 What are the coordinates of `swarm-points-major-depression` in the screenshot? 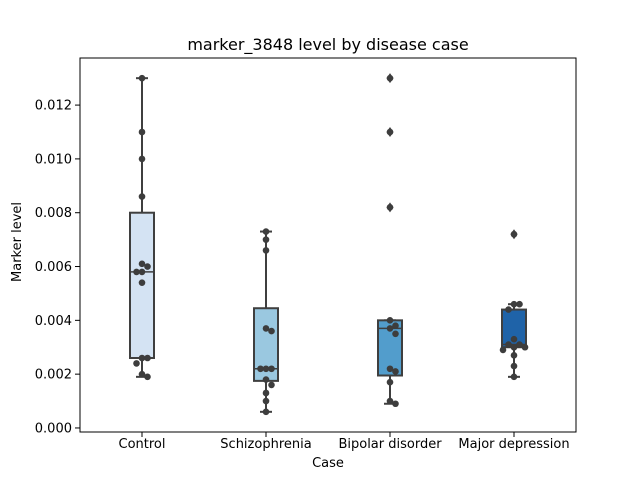 It's located at (514, 305).